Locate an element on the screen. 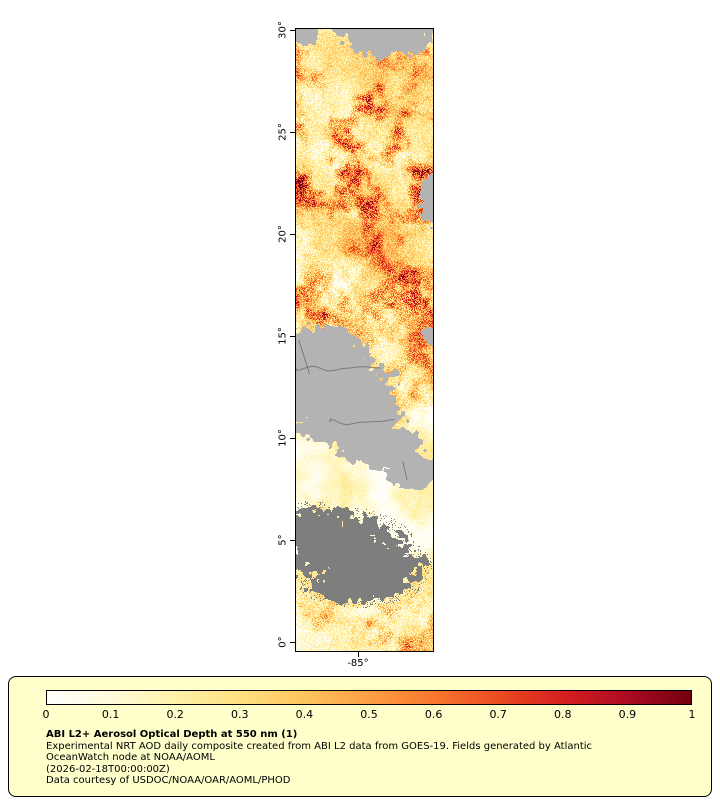 This screenshot has height=800, width=720. aod-map-canvas is located at coordinates (364, 340).